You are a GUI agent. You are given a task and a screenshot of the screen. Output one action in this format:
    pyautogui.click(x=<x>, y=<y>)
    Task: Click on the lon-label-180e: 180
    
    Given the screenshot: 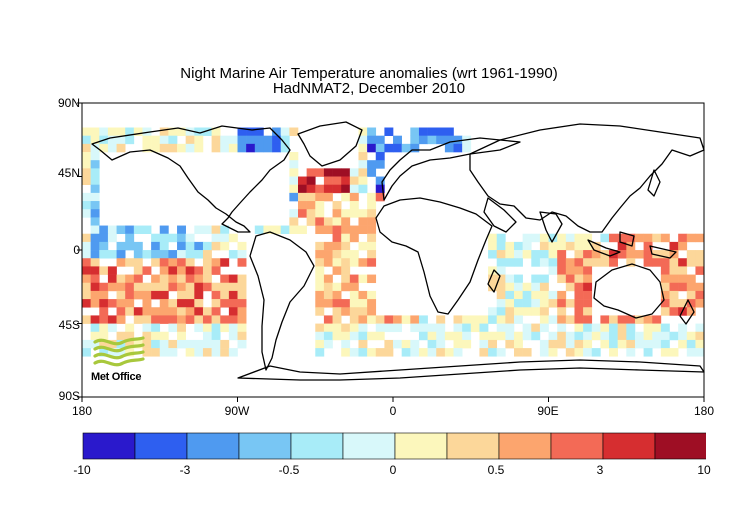 What is the action you would take?
    pyautogui.click(x=704, y=411)
    